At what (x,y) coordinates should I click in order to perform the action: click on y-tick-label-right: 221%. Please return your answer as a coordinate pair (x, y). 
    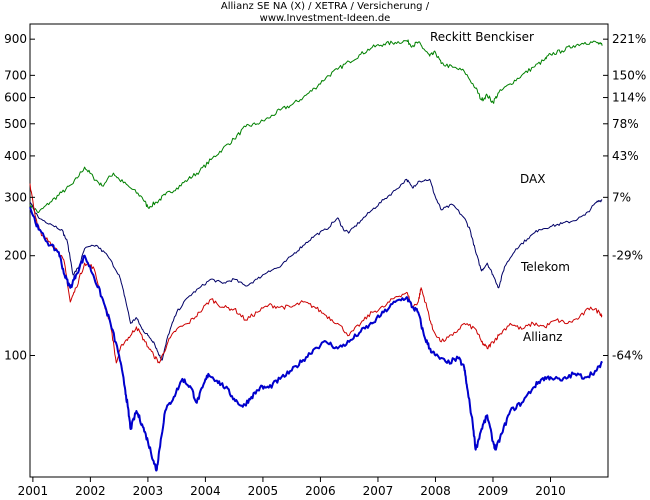
    Looking at the image, I should click on (629, 39).